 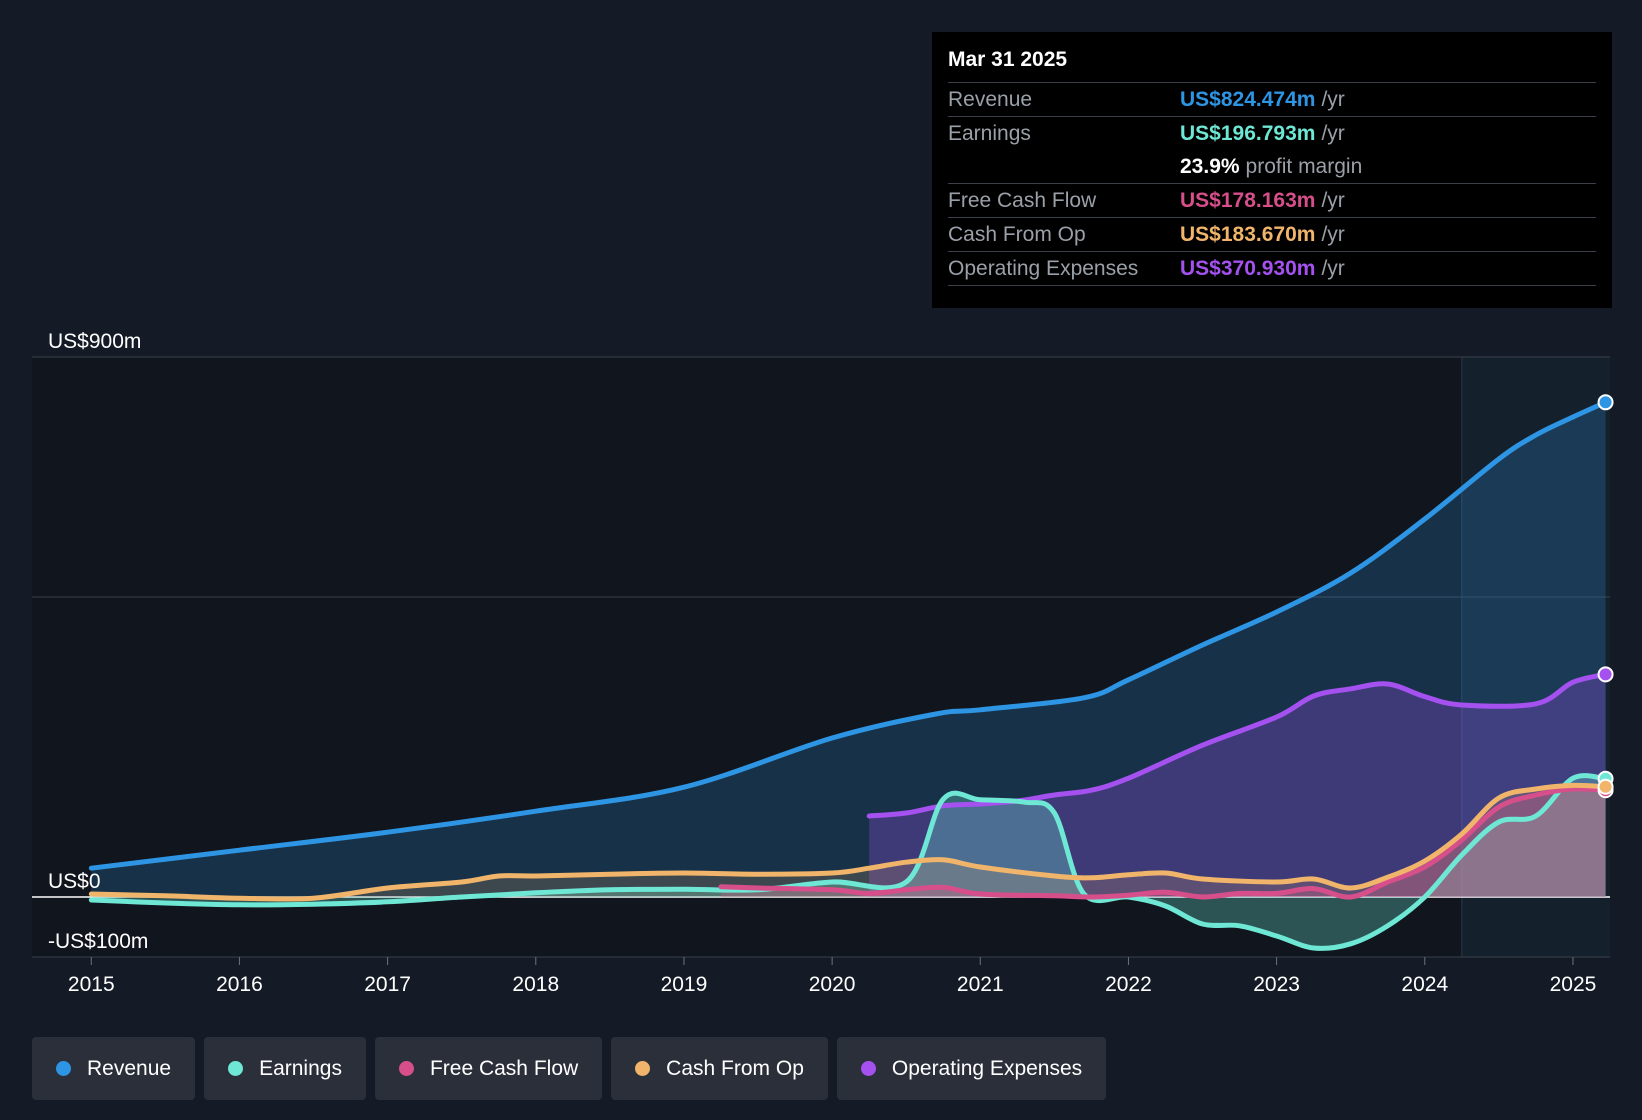 I want to click on legend-item-cash-from-op: Cash From Op, so click(x=719, y=1068).